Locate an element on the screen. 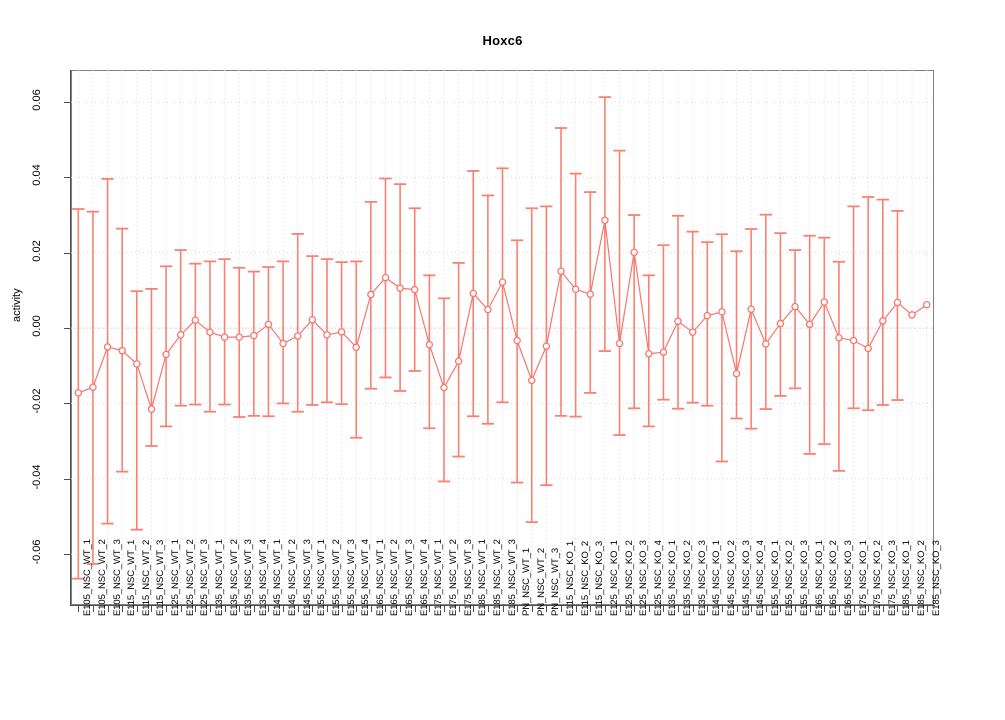 This screenshot has width=1005, height=720. x-tick-label: E135_NSC_WT_2 is located at coordinates (234, 577).